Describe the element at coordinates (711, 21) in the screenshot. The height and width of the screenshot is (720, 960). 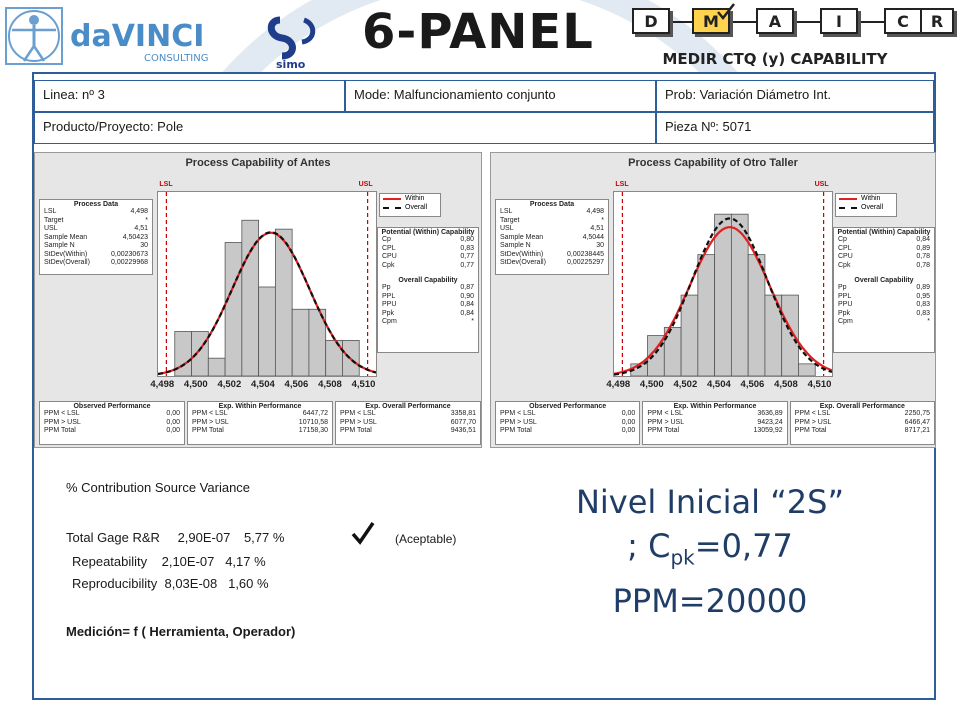
I see `dmaic-step-m: M` at that location.